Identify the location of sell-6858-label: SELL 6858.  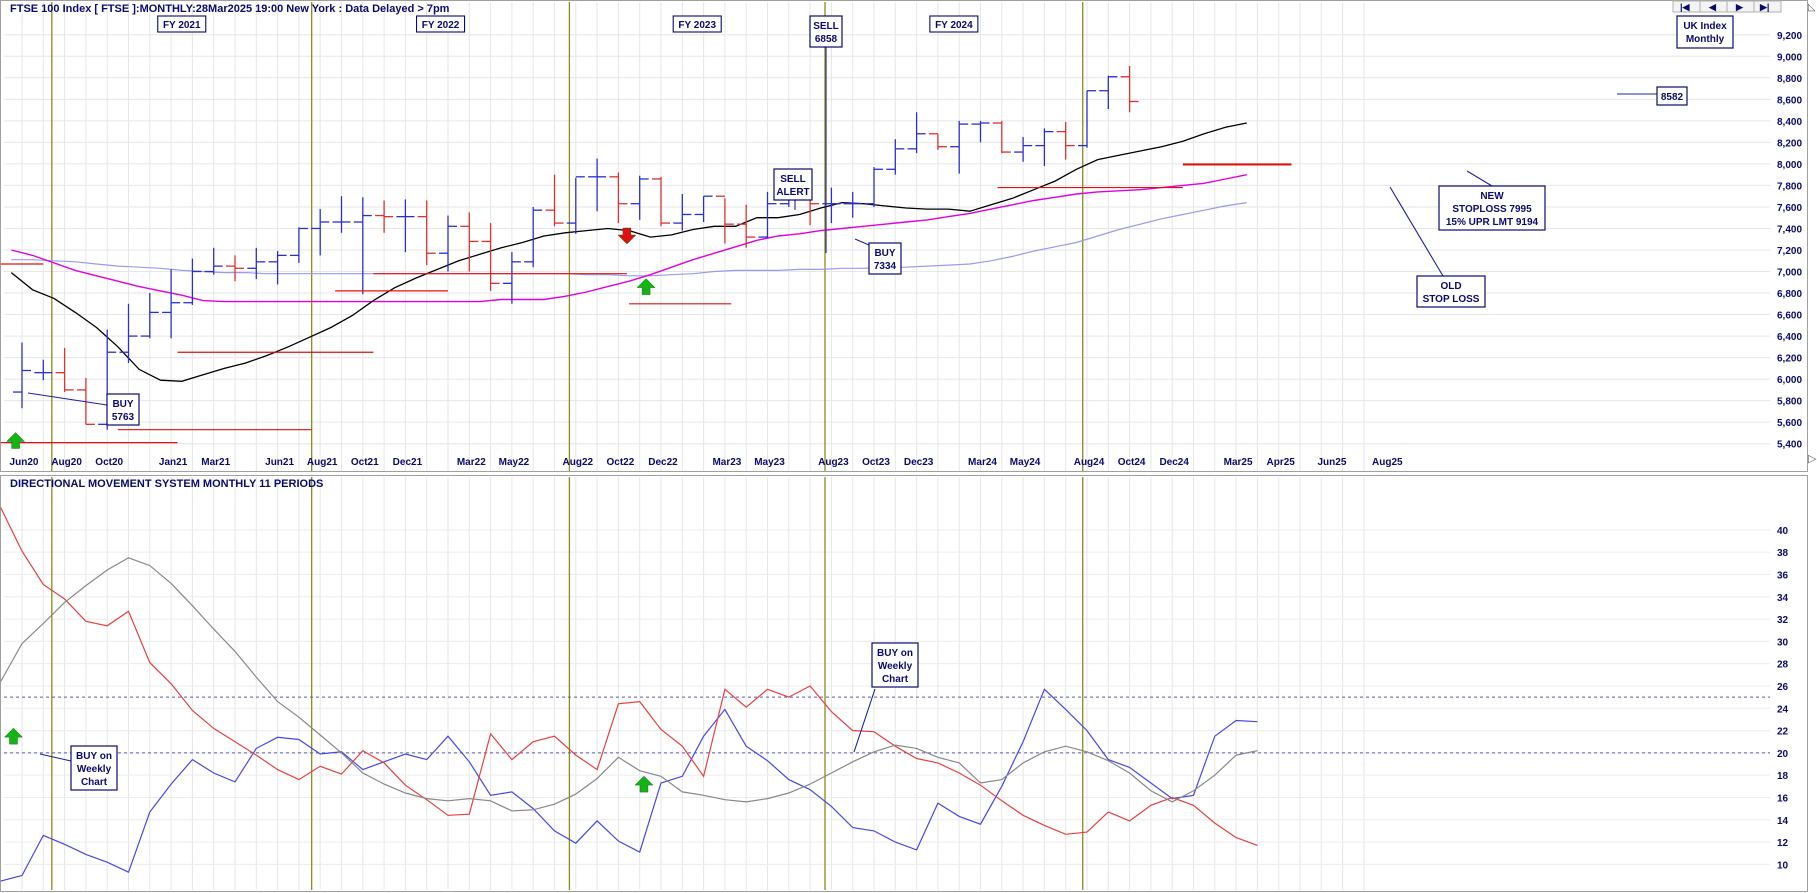
(826, 134).